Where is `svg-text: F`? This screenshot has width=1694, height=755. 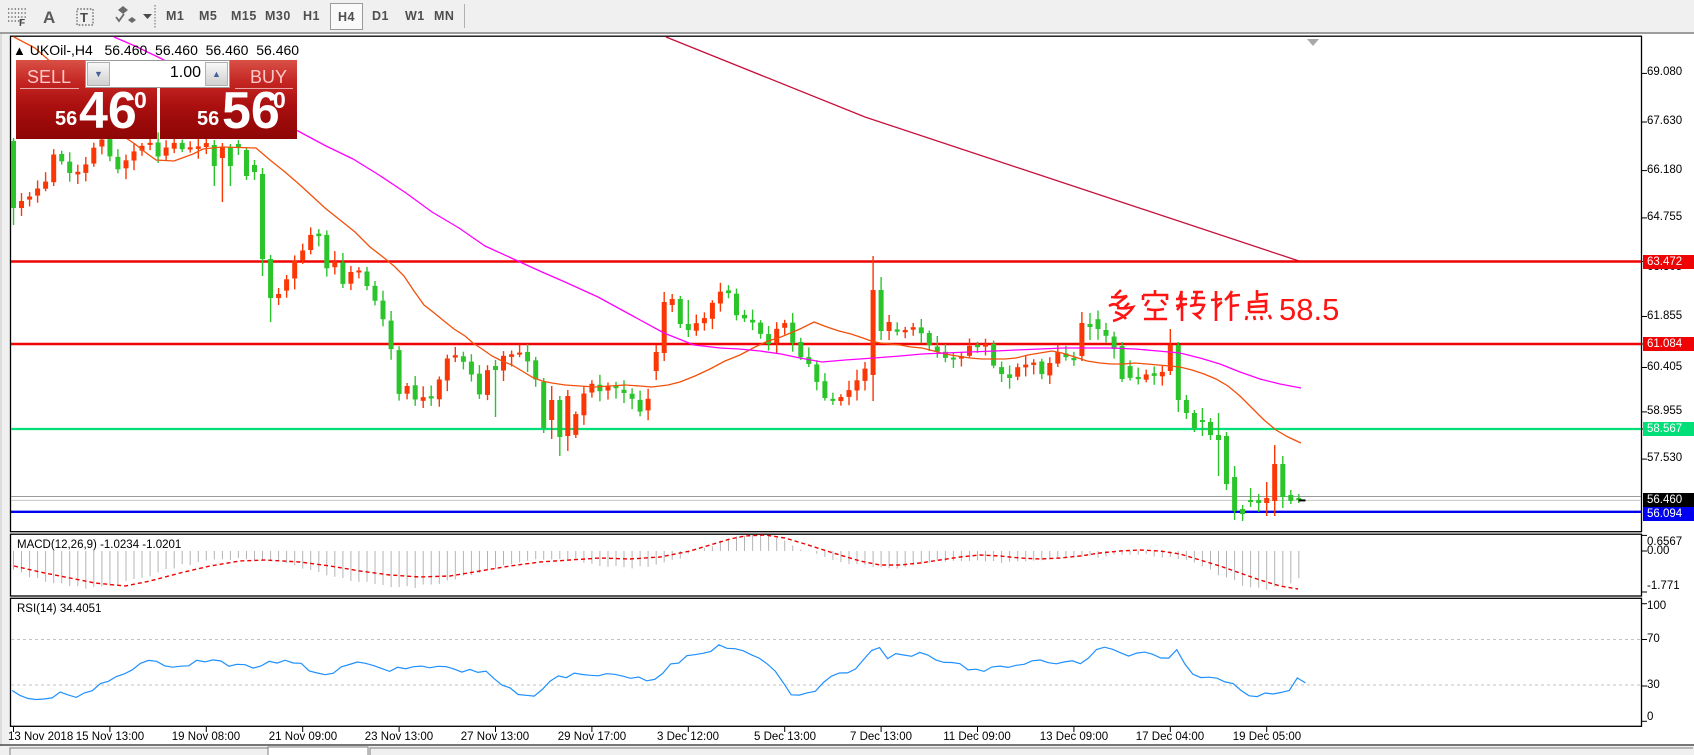
svg-text: F is located at coordinates (22, 23).